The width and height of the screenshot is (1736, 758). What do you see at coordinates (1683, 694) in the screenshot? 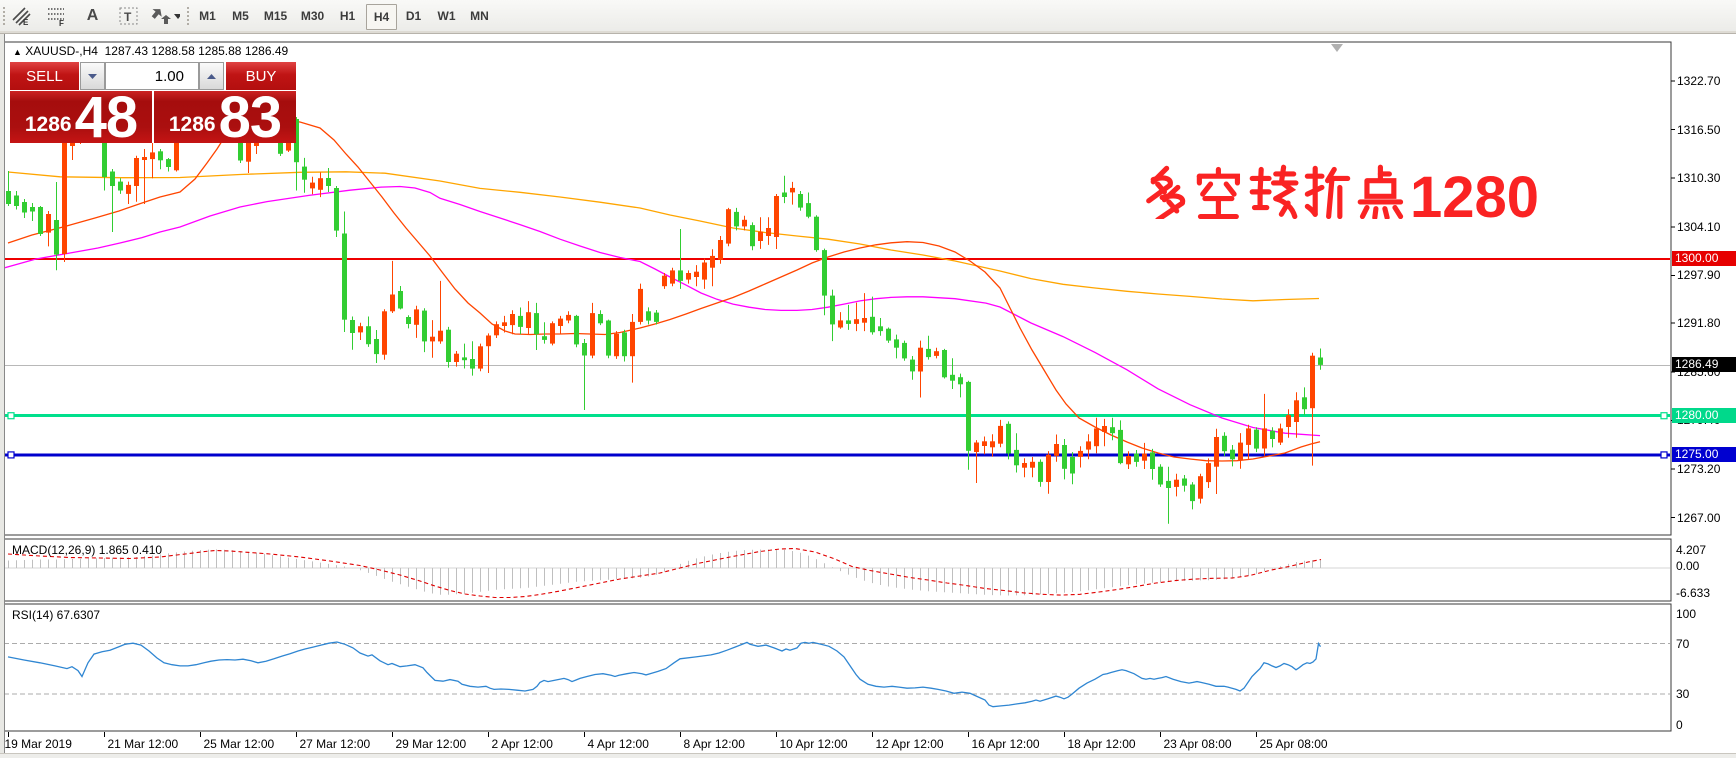
I see `rsi-scale-label: 30` at bounding box center [1683, 694].